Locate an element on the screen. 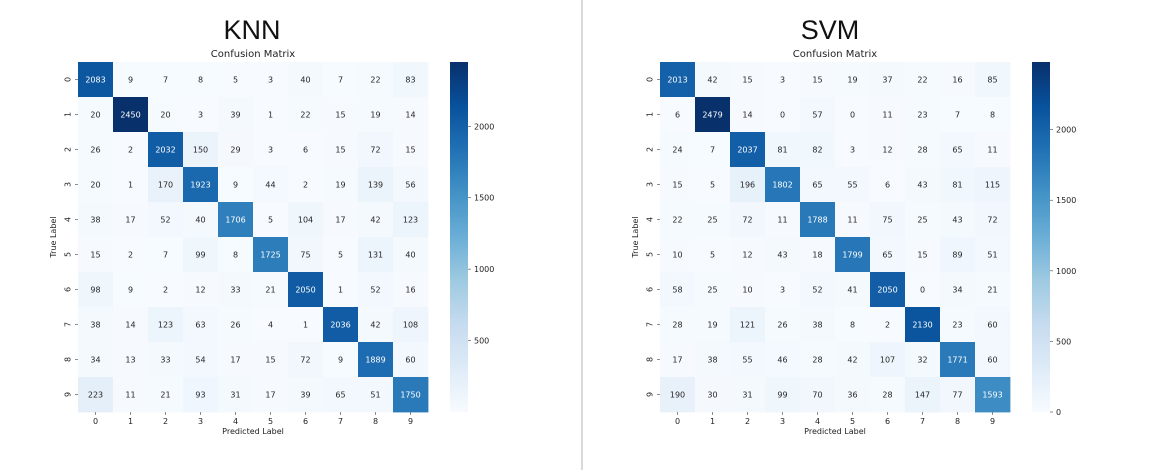  cell-value-label: 72 is located at coordinates (305, 360).